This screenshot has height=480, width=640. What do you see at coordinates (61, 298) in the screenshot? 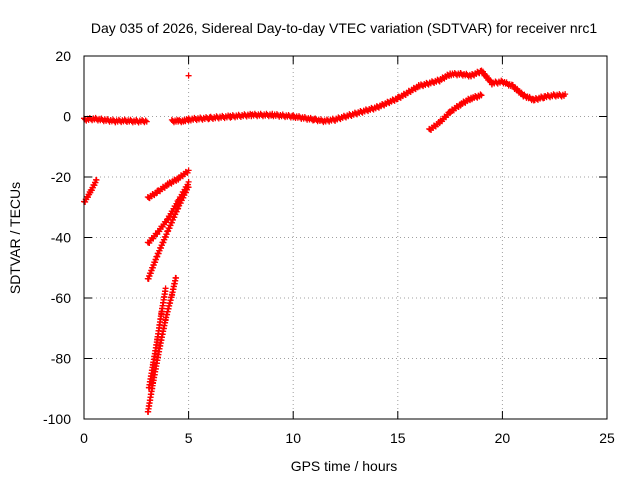
I see `y-tick-label: -60` at bounding box center [61, 298].